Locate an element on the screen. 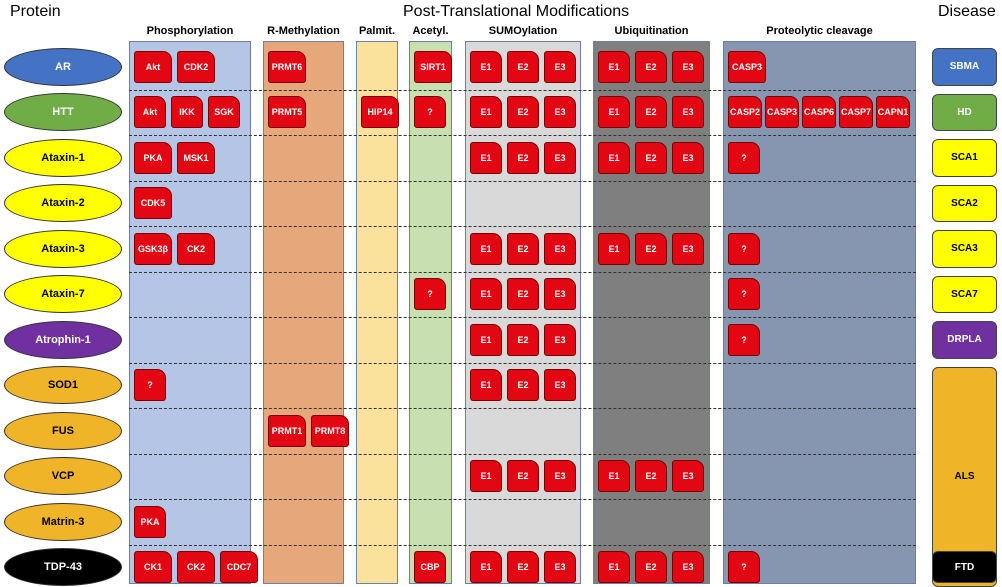  column-acet-header: Acetyl. is located at coordinates (430, 31).